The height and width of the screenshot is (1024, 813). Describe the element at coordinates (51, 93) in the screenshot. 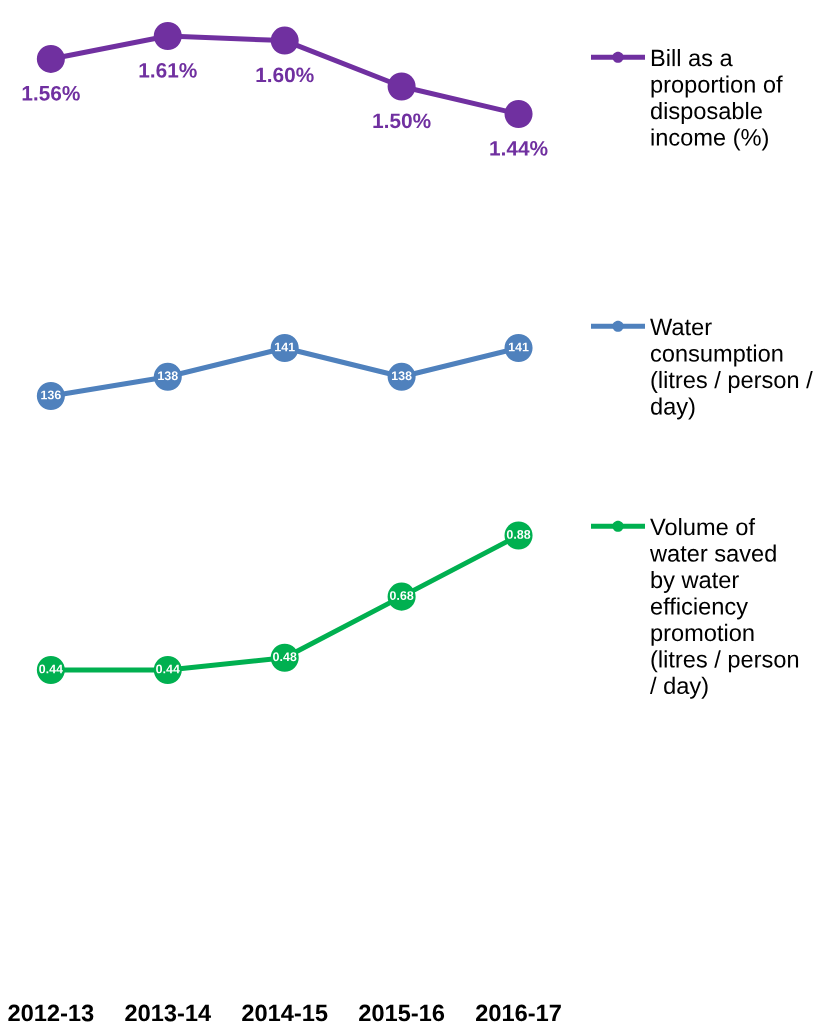

I see `data-label: 1.56%` at that location.